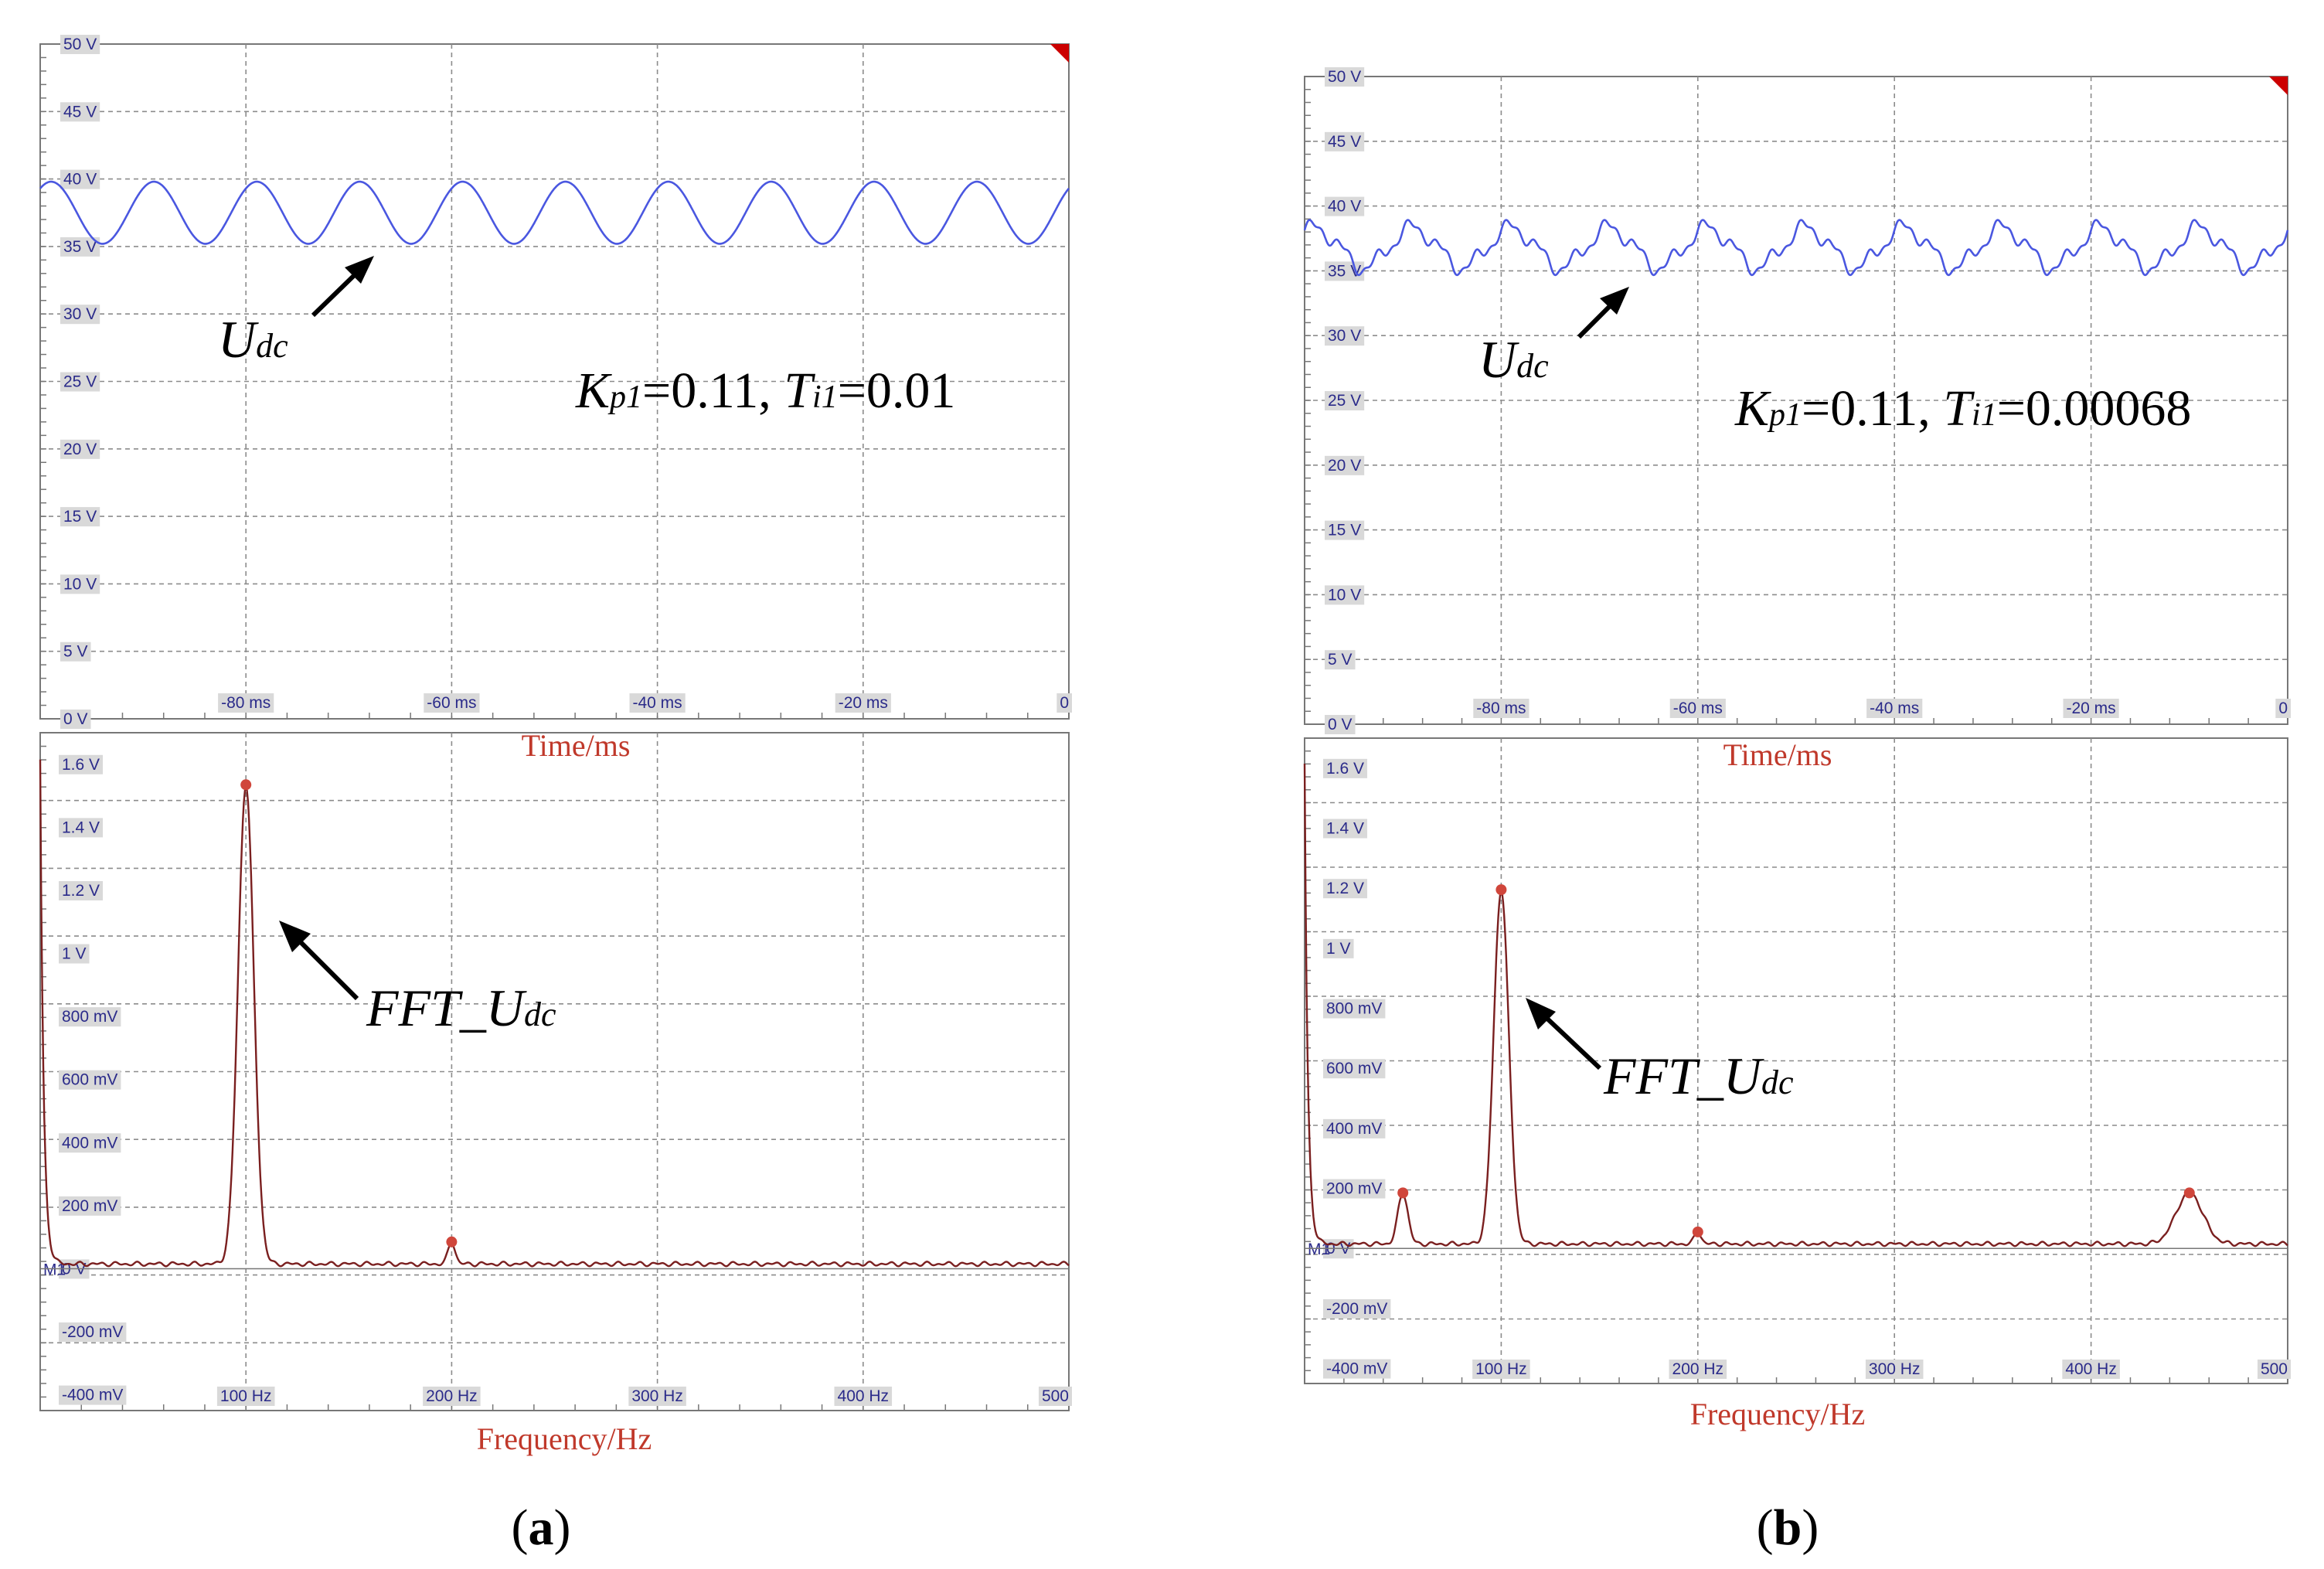 The image size is (2324, 1569). What do you see at coordinates (74, 954) in the screenshot?
I see `a-fft-ytick: 1 V` at bounding box center [74, 954].